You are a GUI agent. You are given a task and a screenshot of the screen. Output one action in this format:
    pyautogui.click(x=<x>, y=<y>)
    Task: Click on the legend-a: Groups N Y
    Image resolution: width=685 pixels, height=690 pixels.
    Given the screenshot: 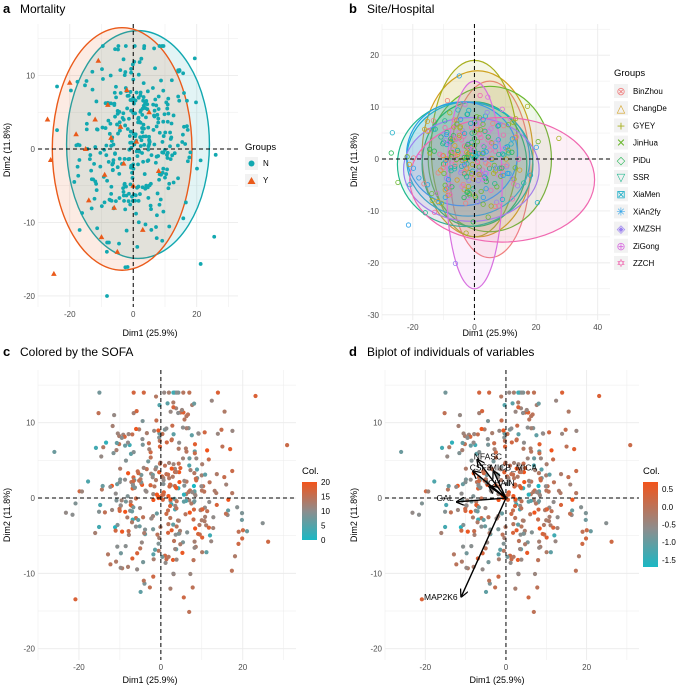 What is the action you would take?
    pyautogui.click(x=260, y=164)
    